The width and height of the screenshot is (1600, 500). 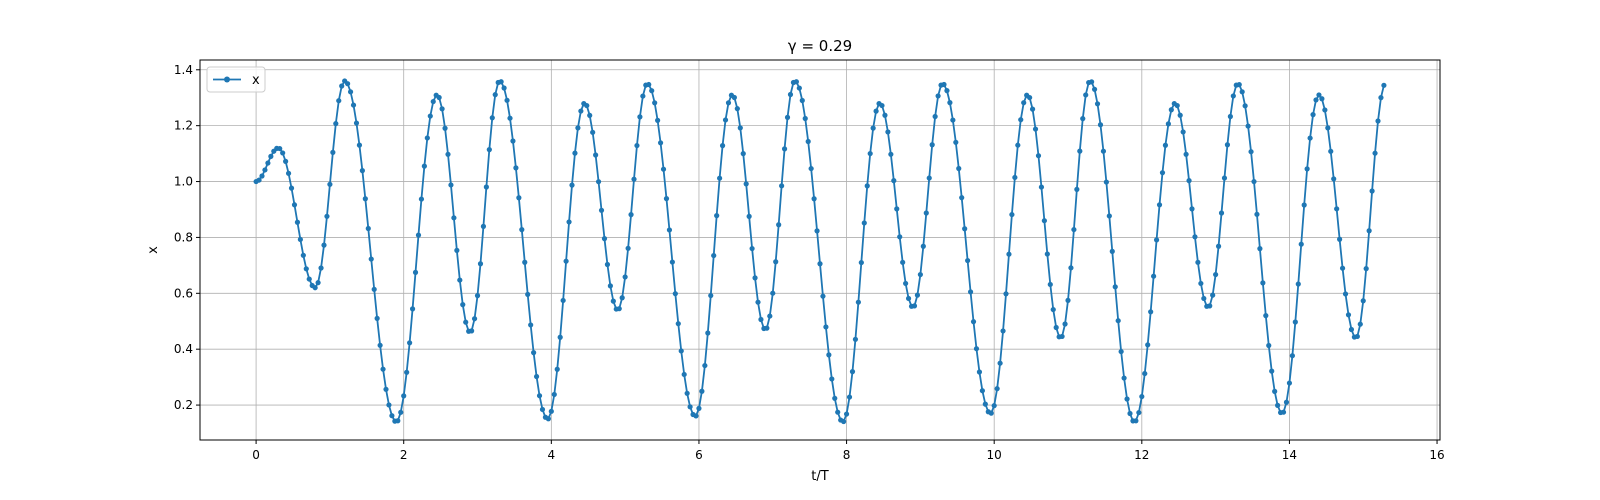 I want to click on y-axis-label: x, so click(x=153, y=250).